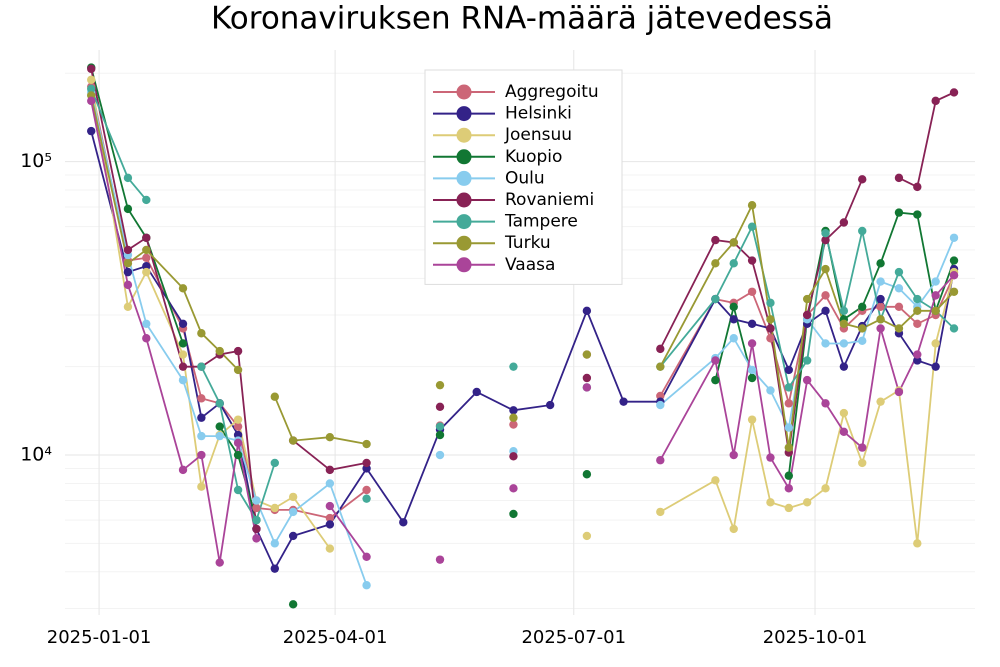 The height and width of the screenshot is (667, 1000). Describe the element at coordinates (552, 92) in the screenshot. I see `legend-label: Aggregoitu` at that location.